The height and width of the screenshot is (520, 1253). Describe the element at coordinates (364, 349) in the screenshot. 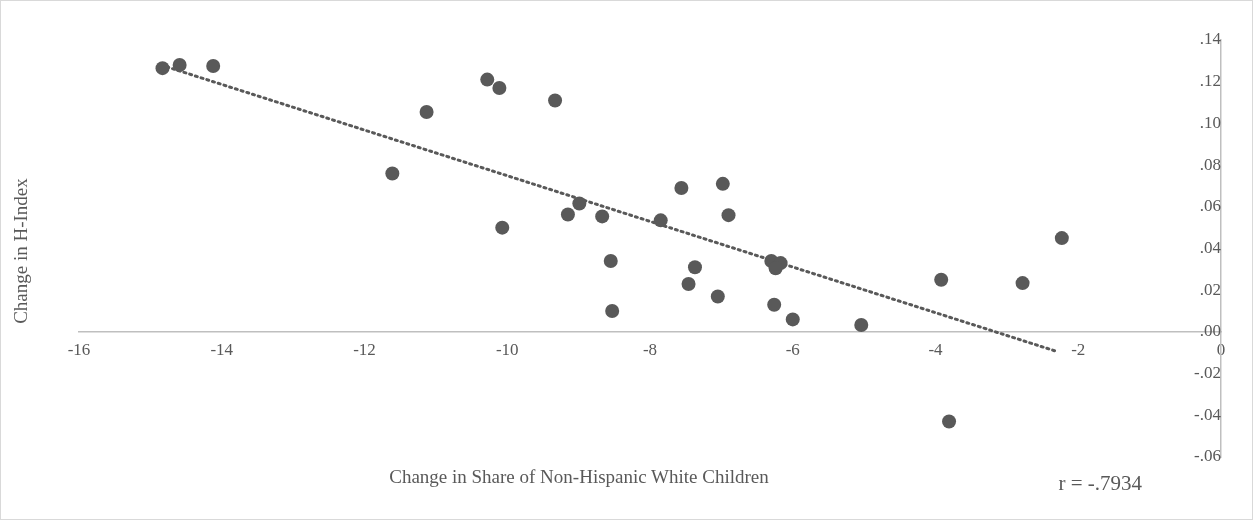

I see `x-tick-label: -12` at that location.